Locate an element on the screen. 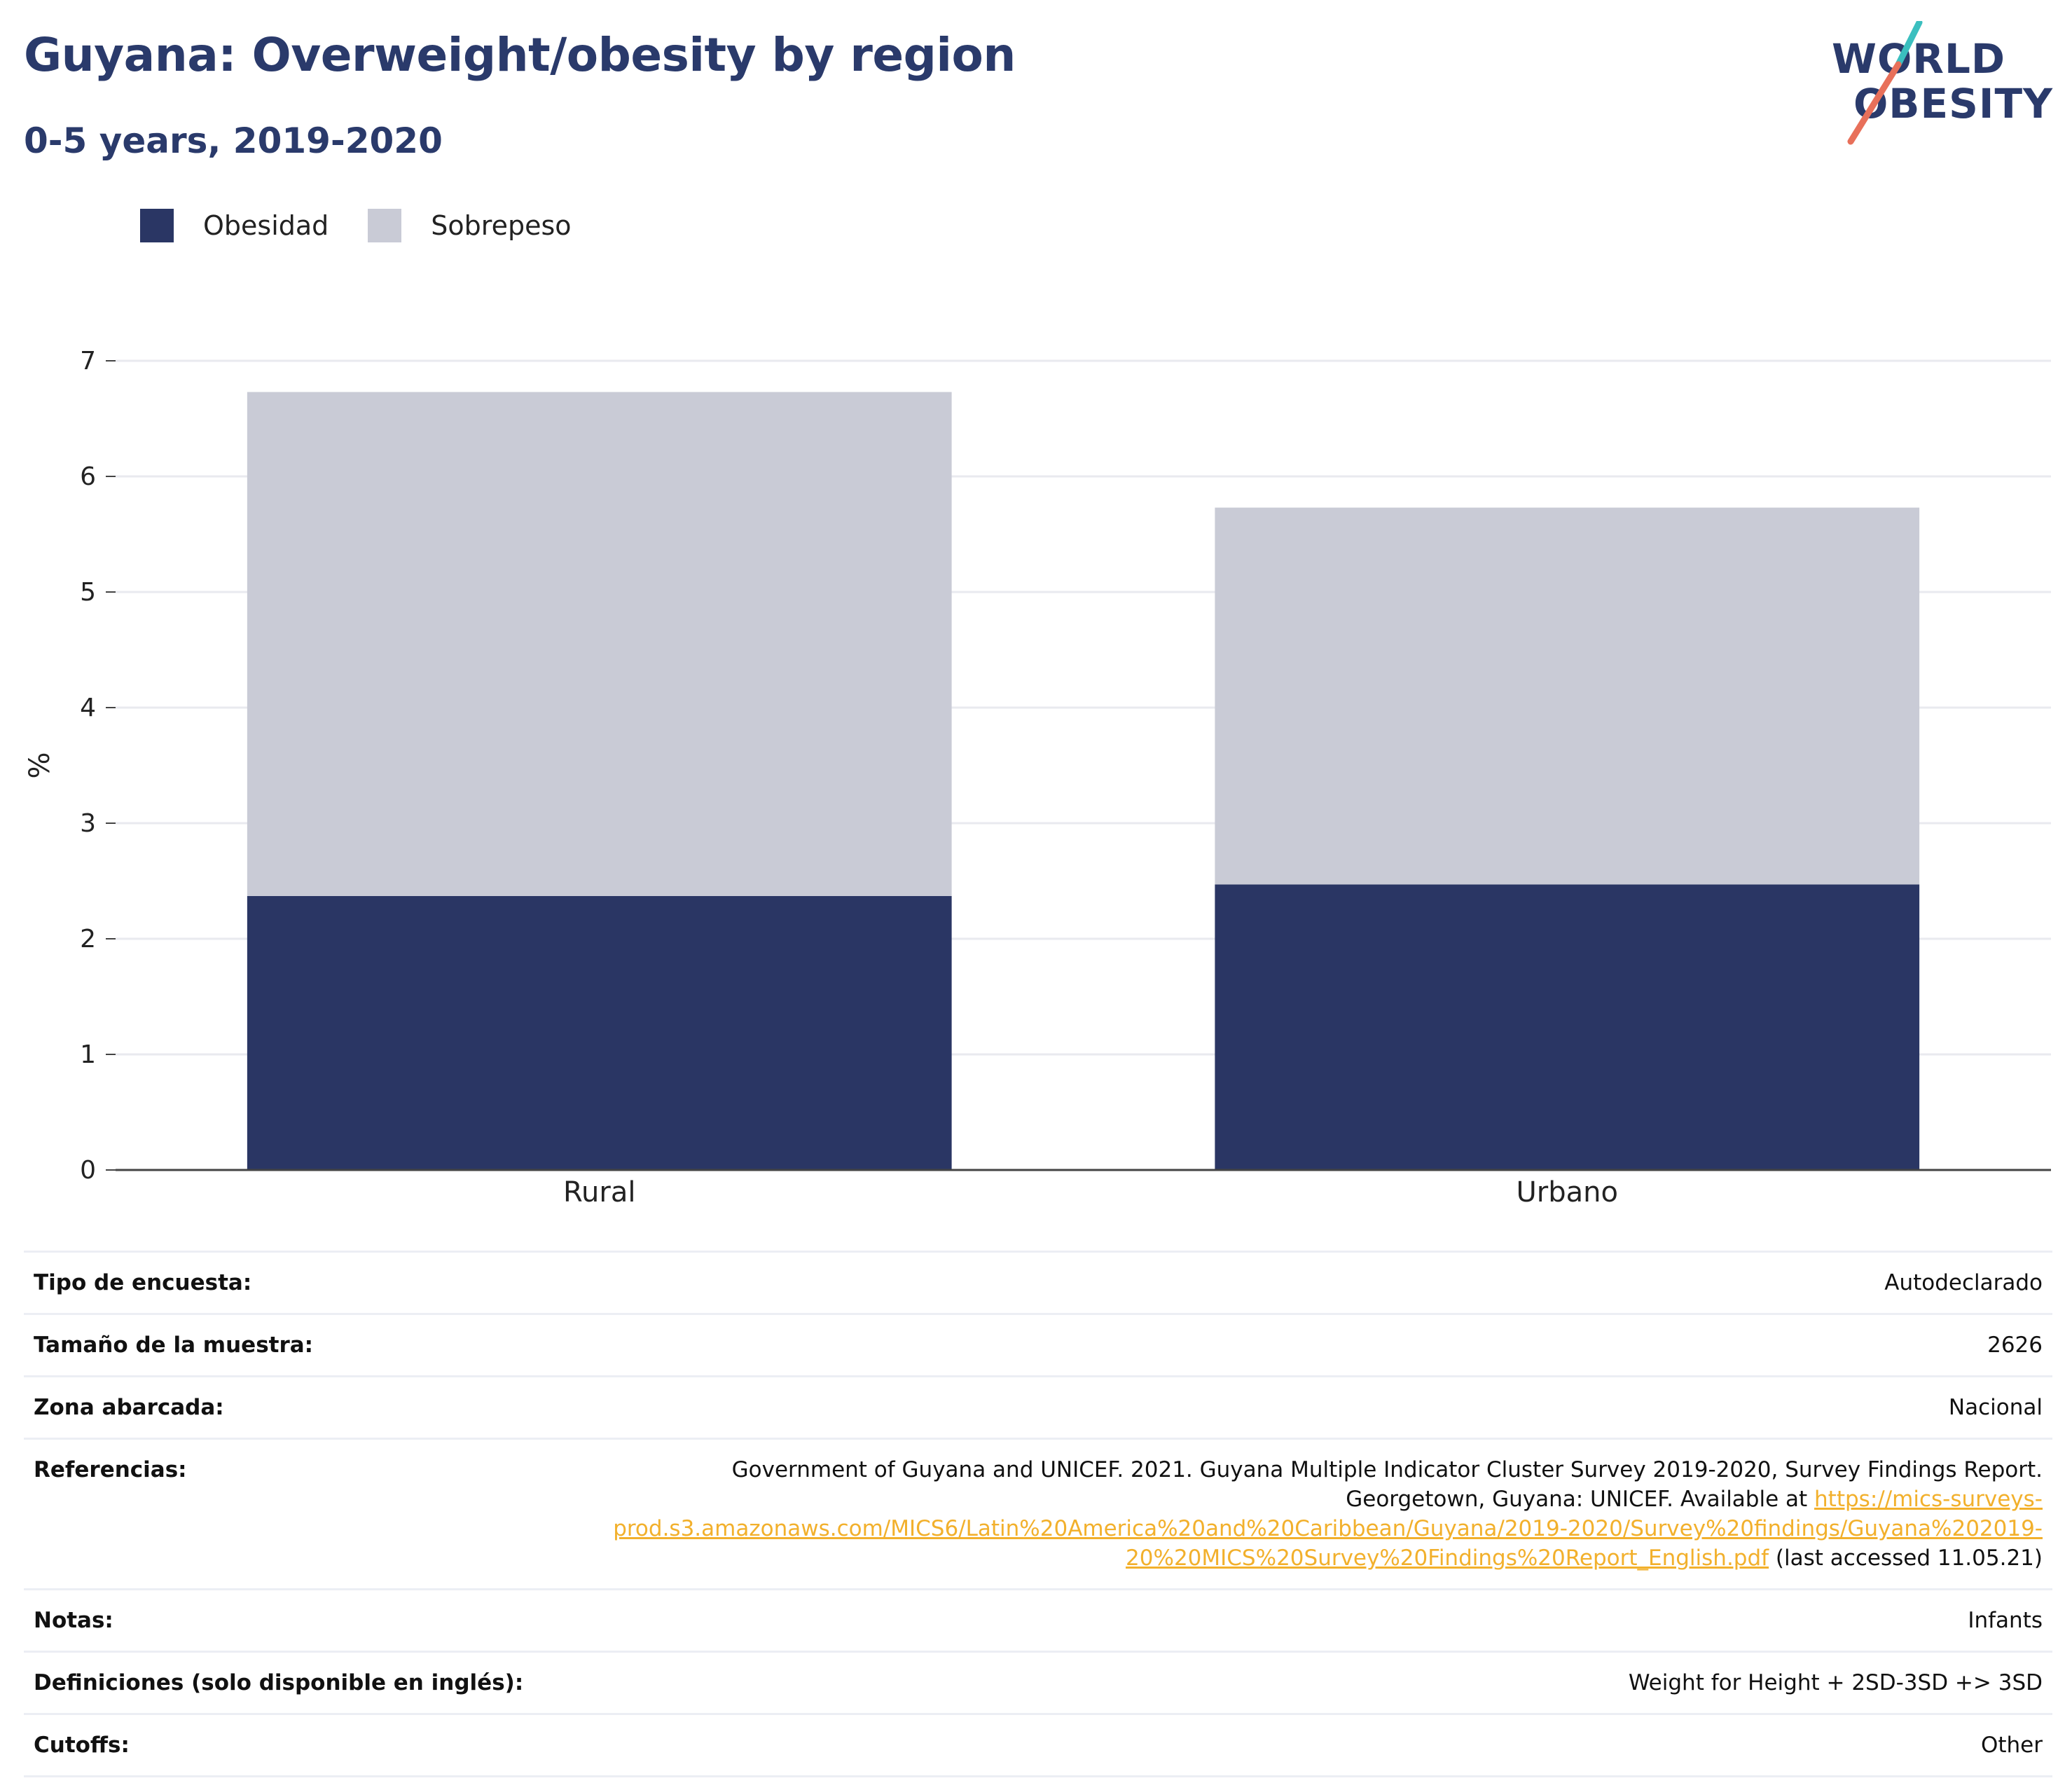 The height and width of the screenshot is (1783, 2072). y-tick-label: 2 is located at coordinates (88, 939).